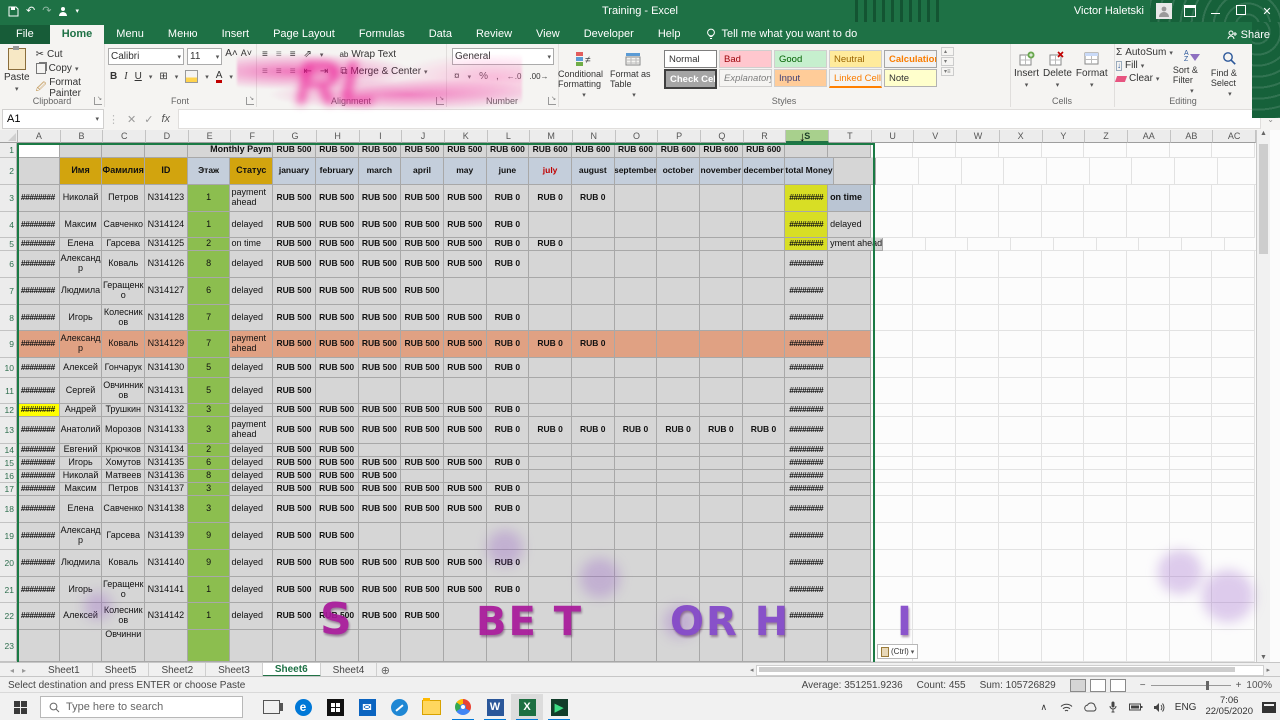 Image resolution: width=1280 pixels, height=720 pixels. Describe the element at coordinates (721, 171) in the screenshot. I see `header-month-november: november` at that location.